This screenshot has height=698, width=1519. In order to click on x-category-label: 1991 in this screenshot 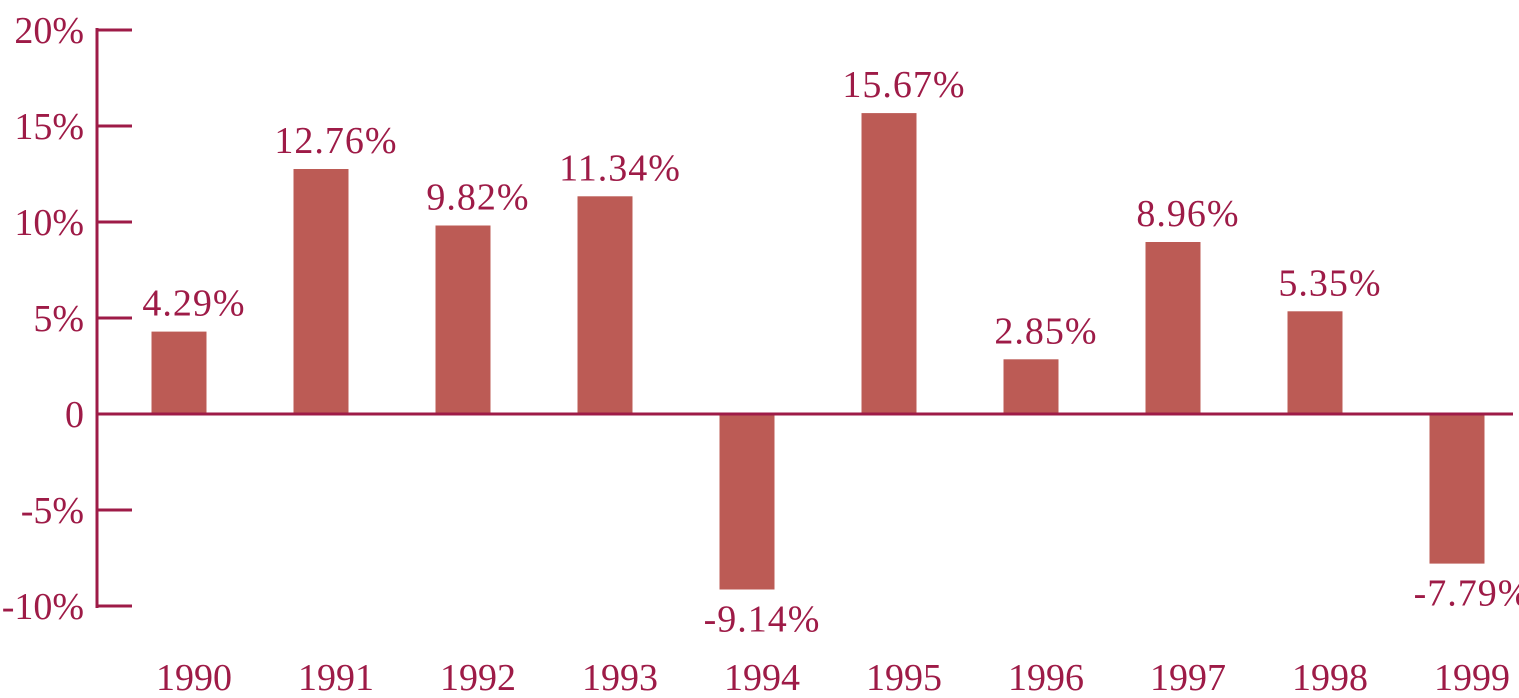, I will do `click(336, 677)`.